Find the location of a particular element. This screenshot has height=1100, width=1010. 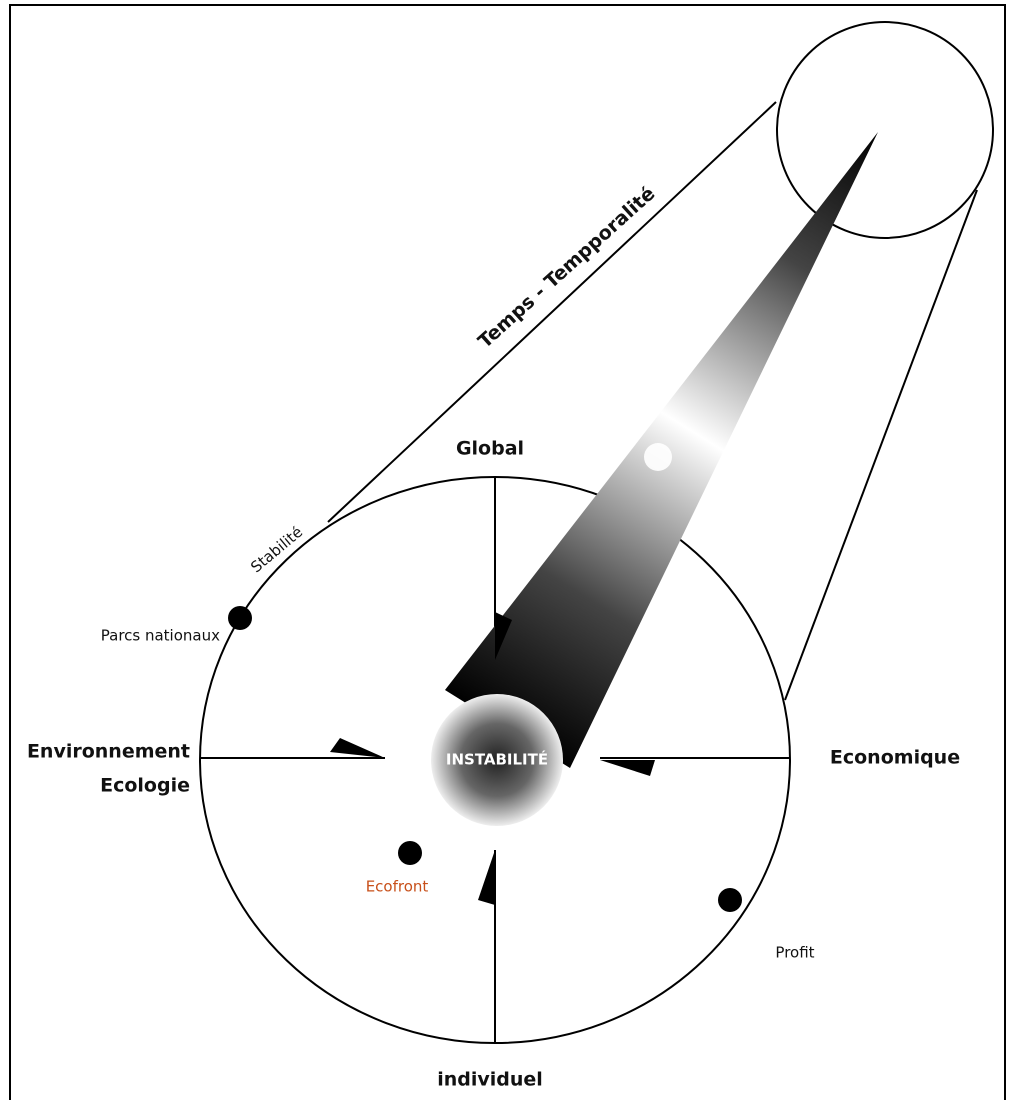

instability-sphere is located at coordinates (497, 760).